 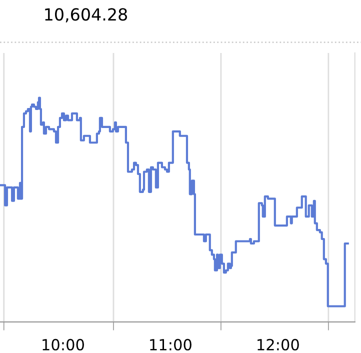 I want to click on x-tick-label: 12:00, so click(x=278, y=344).